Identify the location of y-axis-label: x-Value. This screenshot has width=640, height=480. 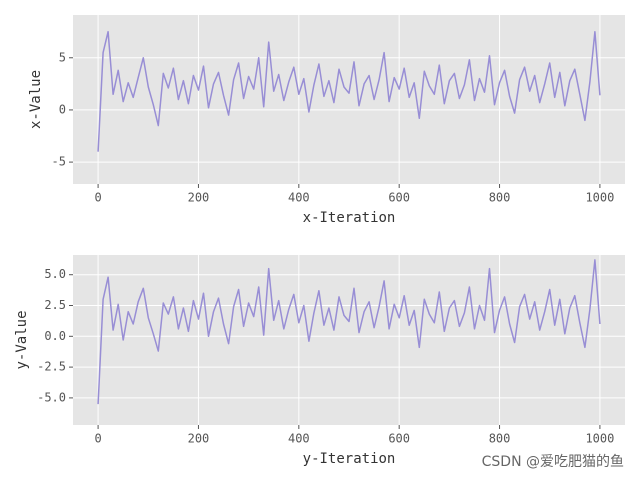
(36, 99).